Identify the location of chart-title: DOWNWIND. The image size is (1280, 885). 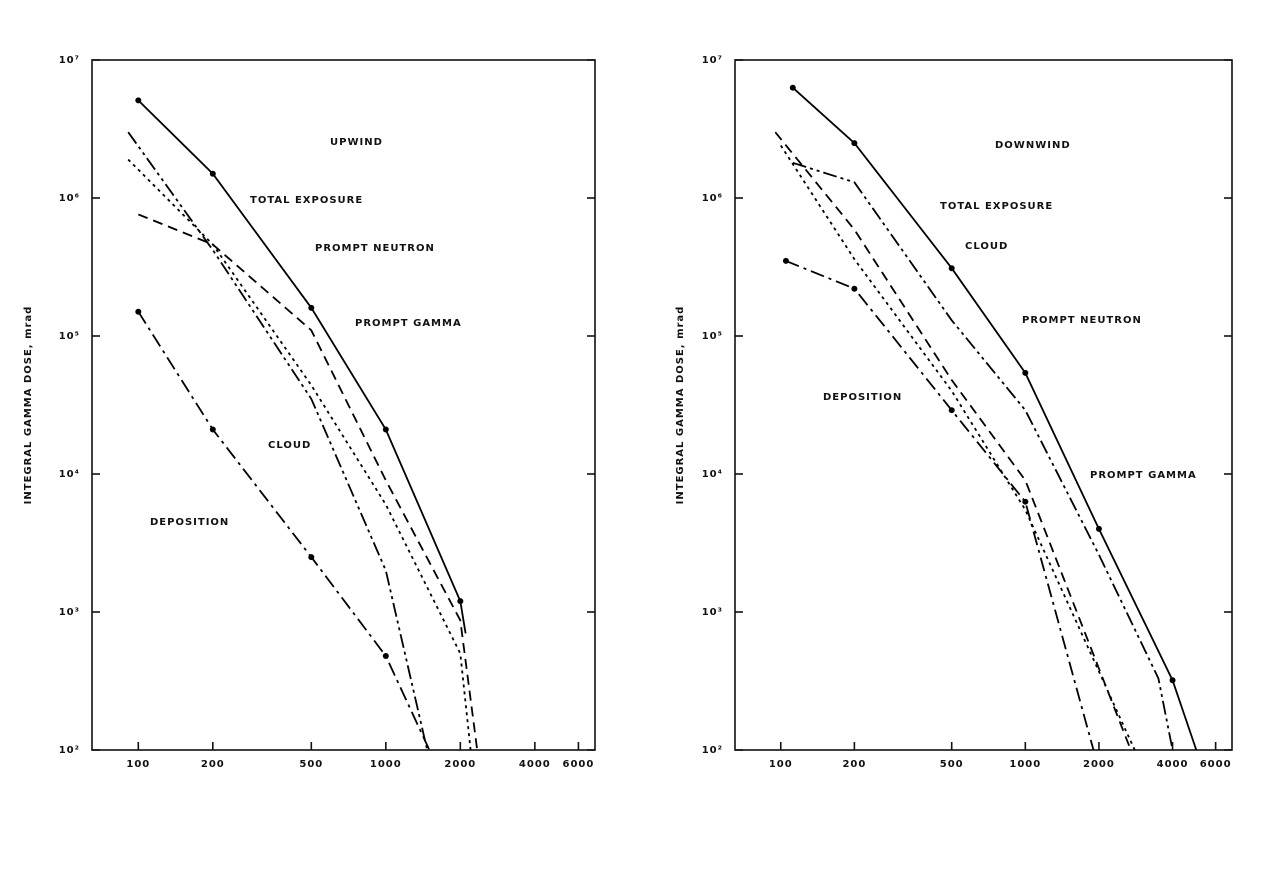
(1033, 145).